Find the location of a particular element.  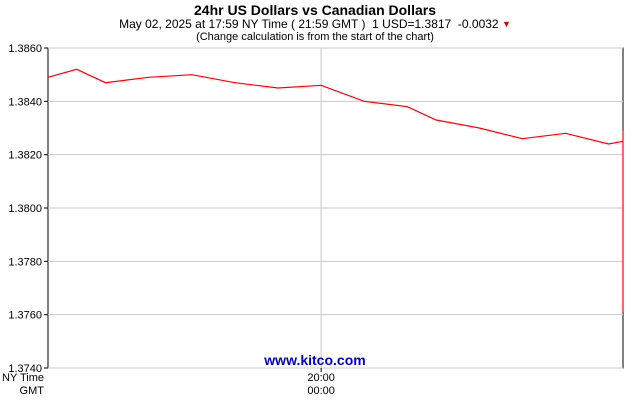

y-tick-label: 1.3820 is located at coordinates (25, 156).